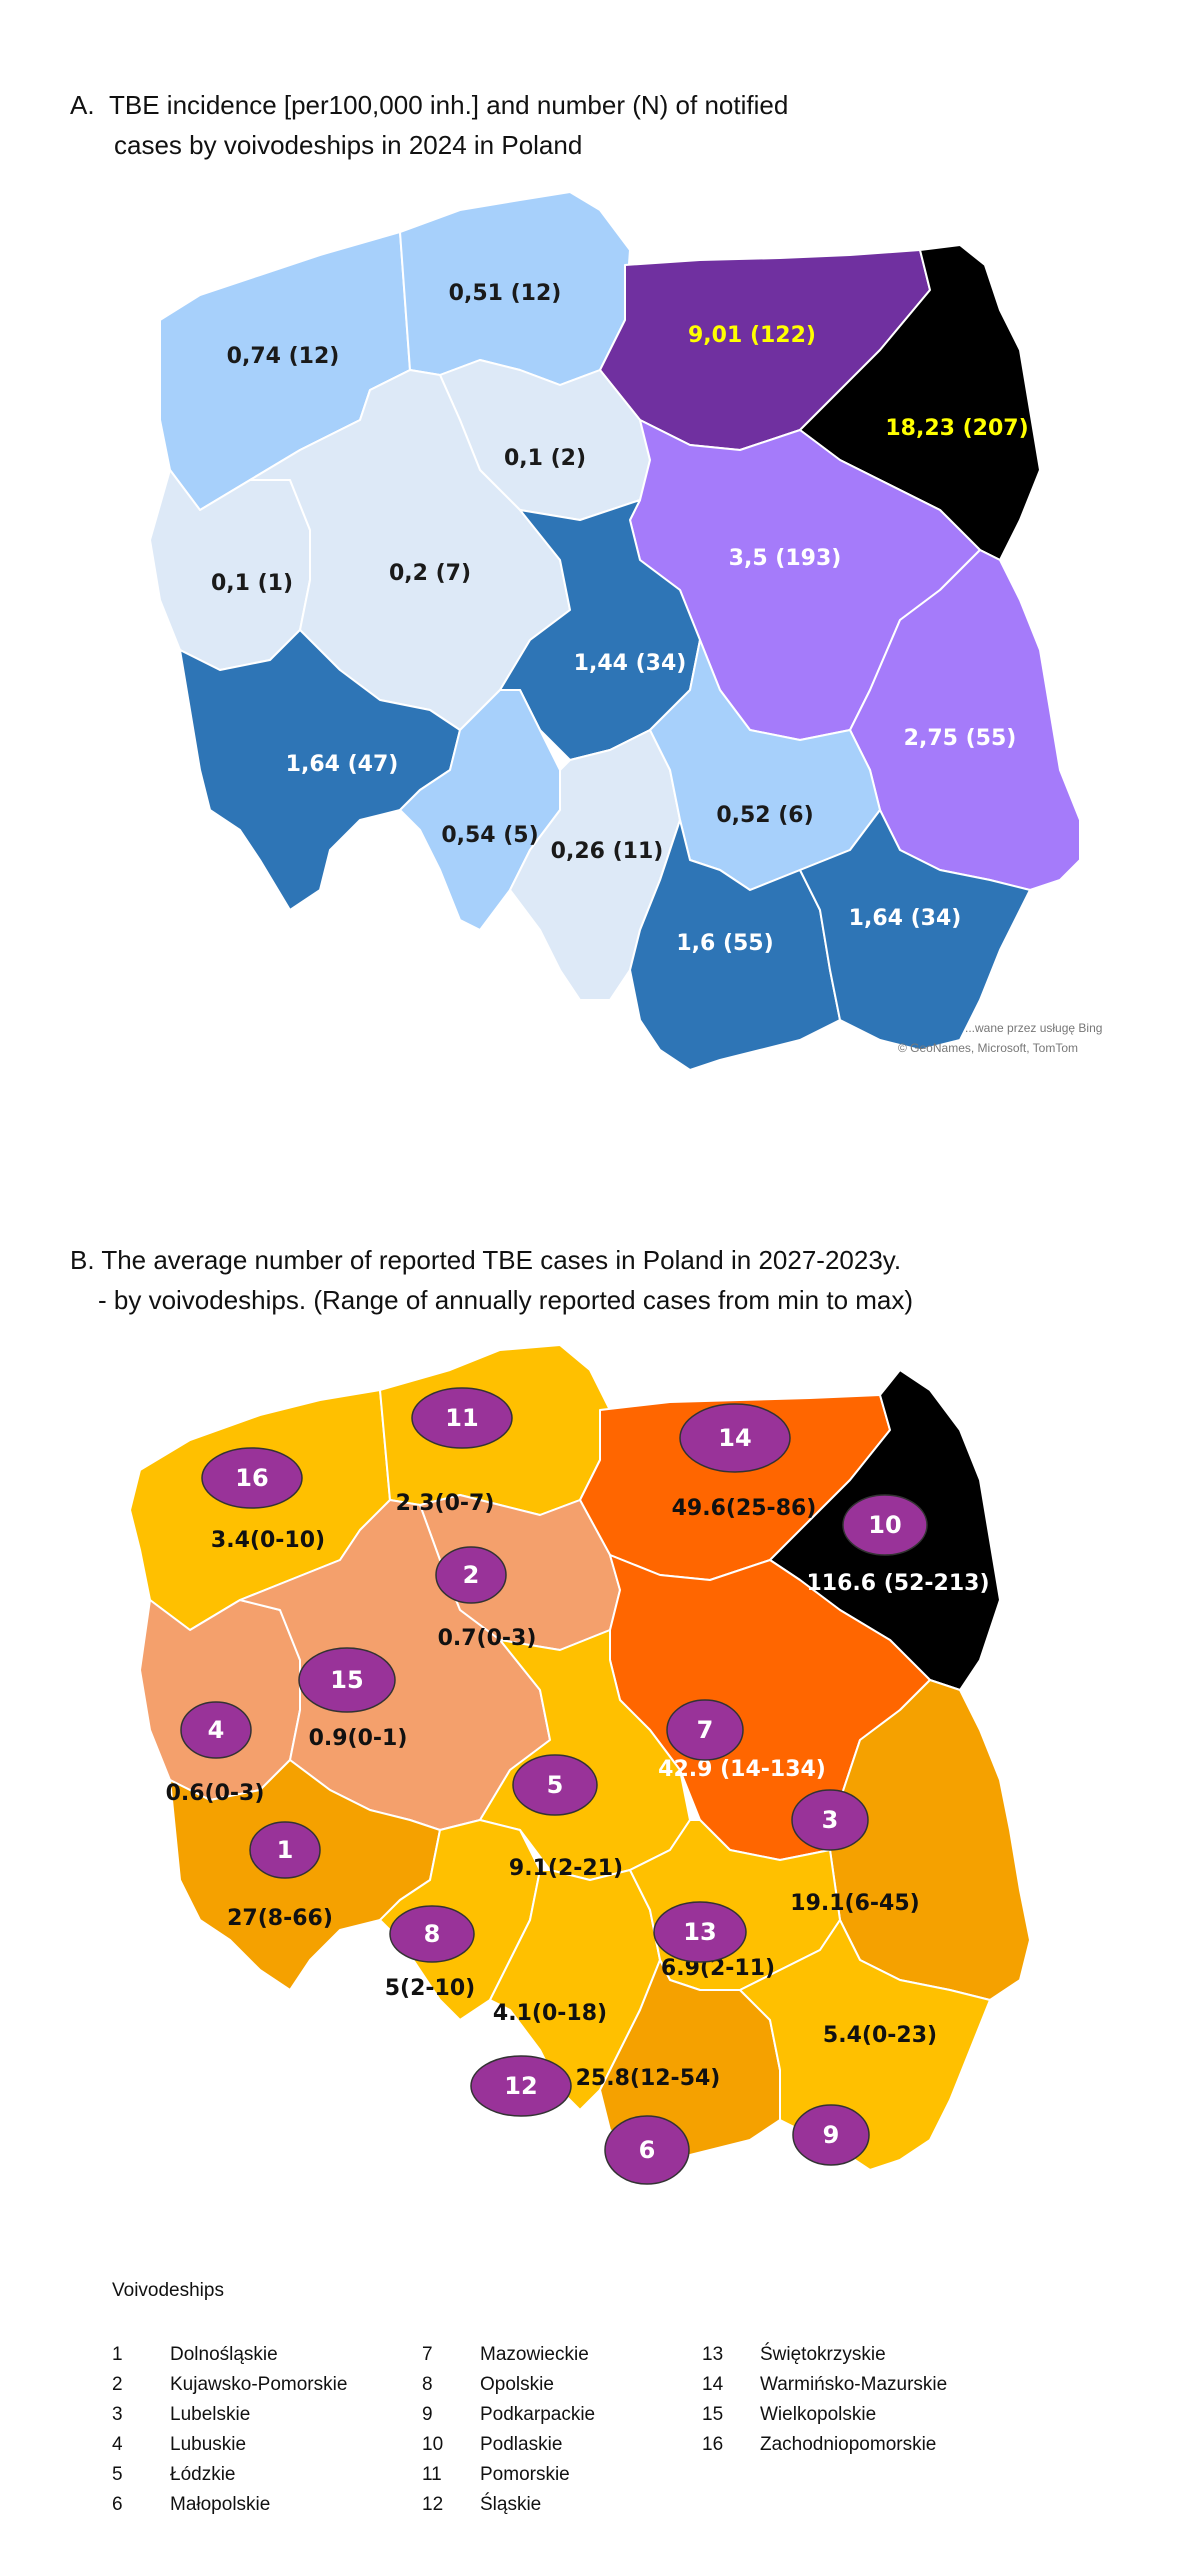  I want to click on legend-item-number: 2, so click(117, 2384).